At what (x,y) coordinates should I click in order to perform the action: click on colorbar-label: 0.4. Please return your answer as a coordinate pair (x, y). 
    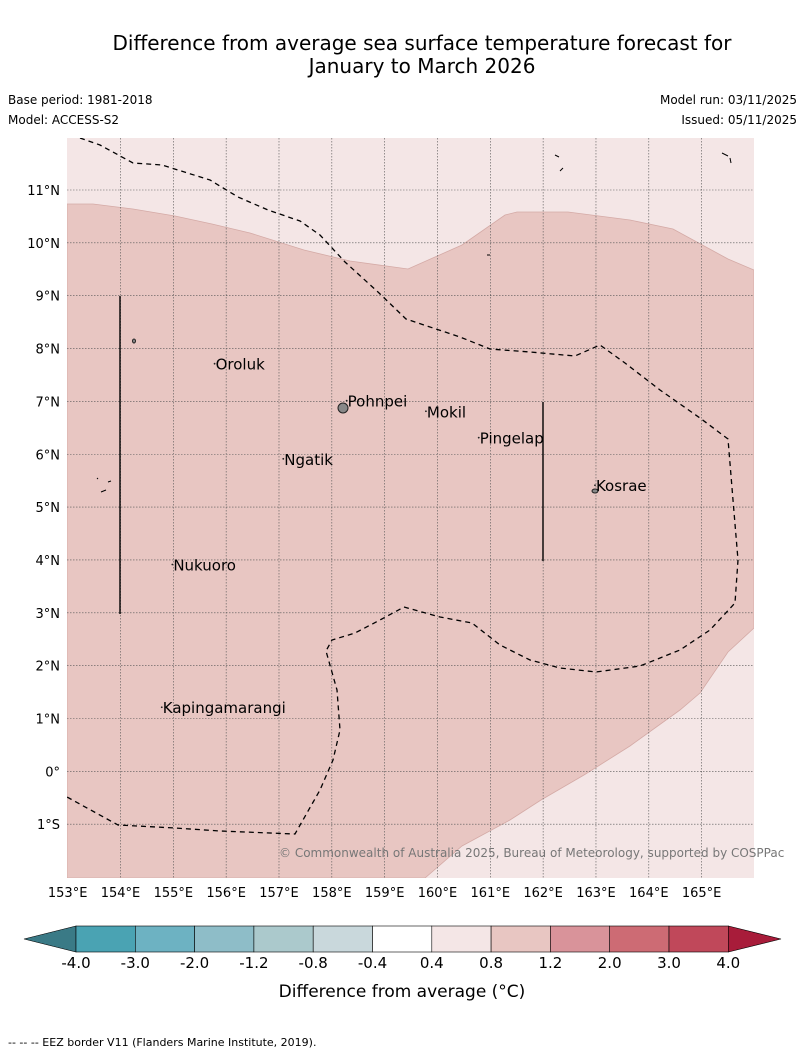
    Looking at the image, I should click on (432, 963).